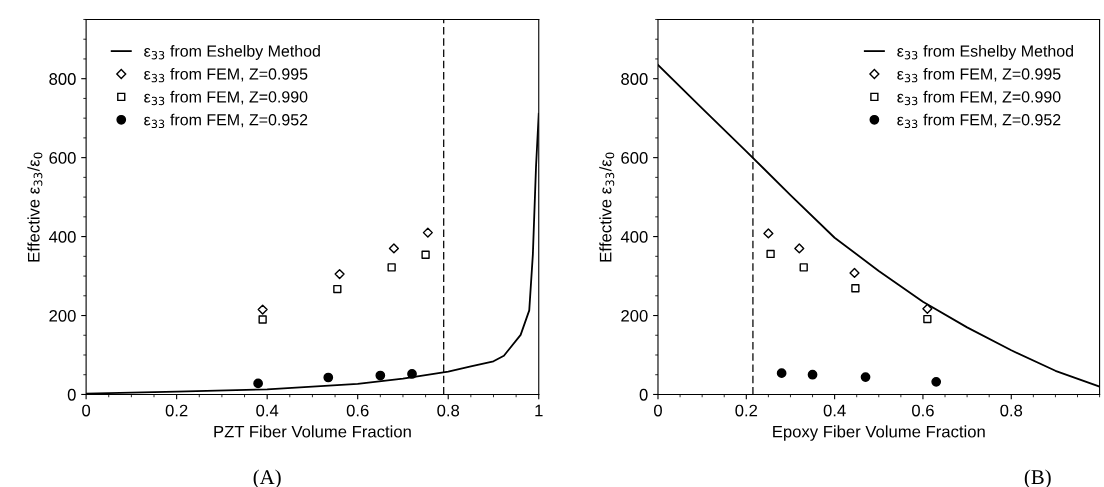  Describe the element at coordinates (539, 410) in the screenshot. I see `x-tick-label: 1` at that location.